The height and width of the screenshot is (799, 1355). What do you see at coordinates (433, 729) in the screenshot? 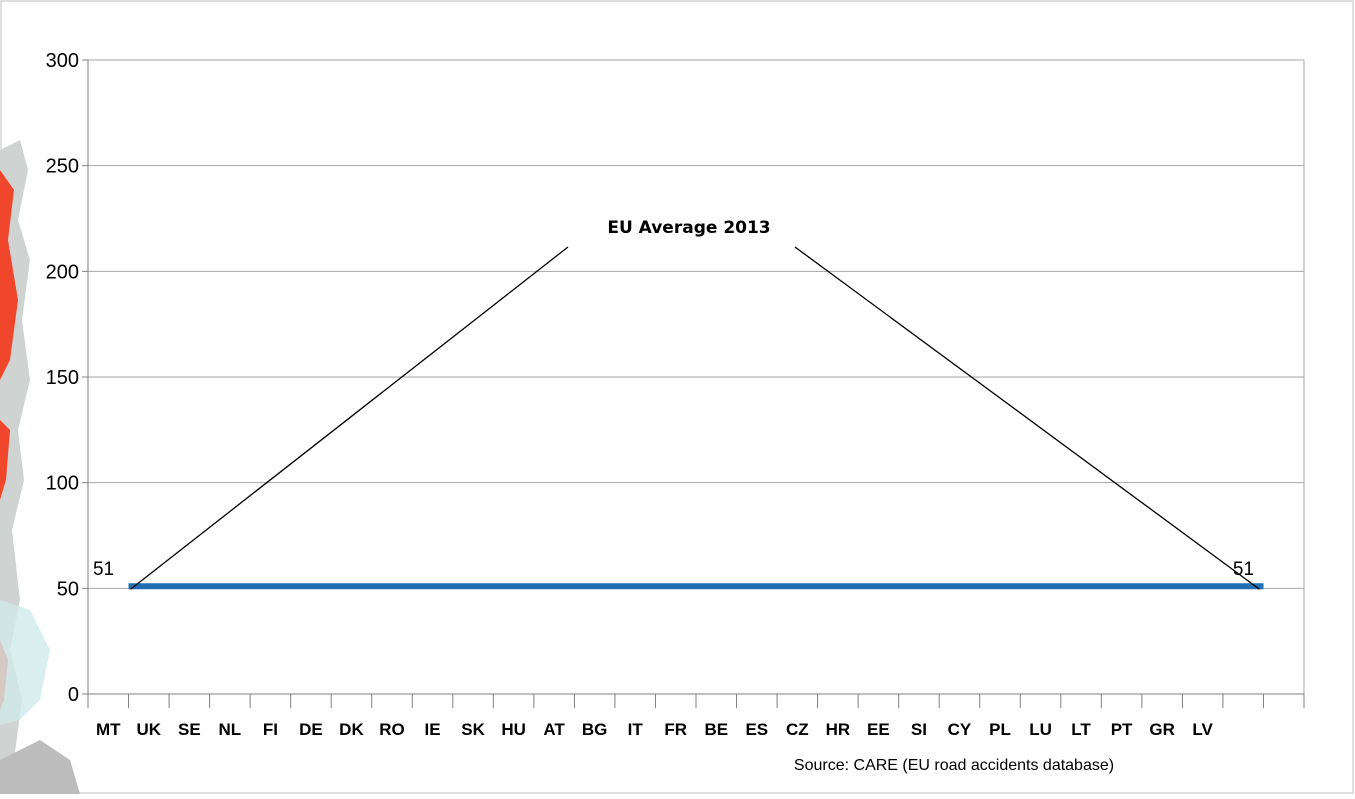
I see `x-tick-label: IE` at bounding box center [433, 729].